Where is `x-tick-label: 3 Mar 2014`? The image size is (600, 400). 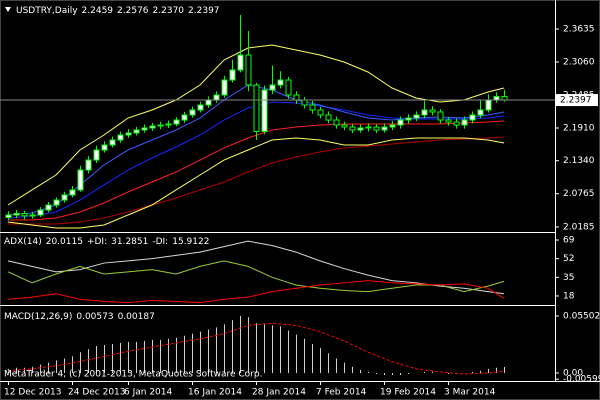
x-tick-label: 3 Mar 2014 is located at coordinates (470, 393).